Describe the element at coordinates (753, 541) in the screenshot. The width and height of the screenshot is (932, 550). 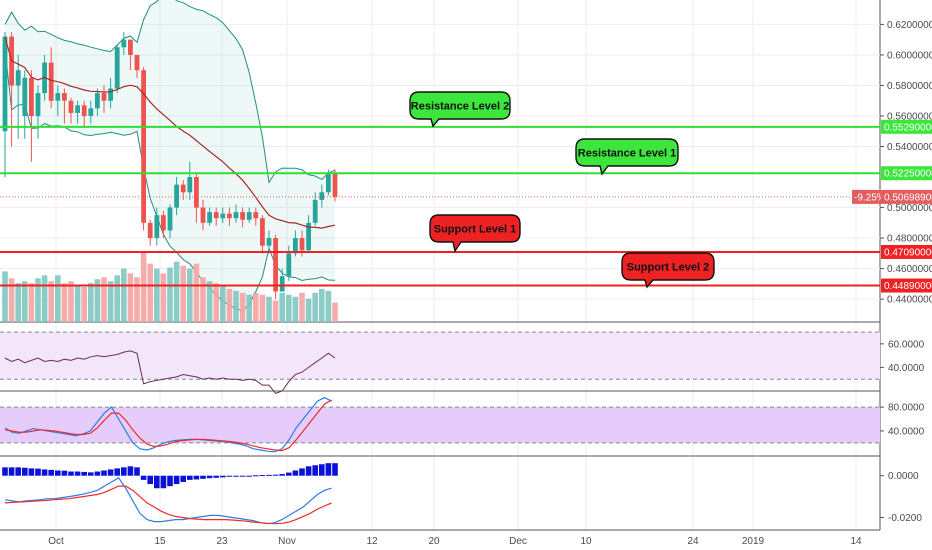
I see `time-tick-label-9: 2019` at that location.